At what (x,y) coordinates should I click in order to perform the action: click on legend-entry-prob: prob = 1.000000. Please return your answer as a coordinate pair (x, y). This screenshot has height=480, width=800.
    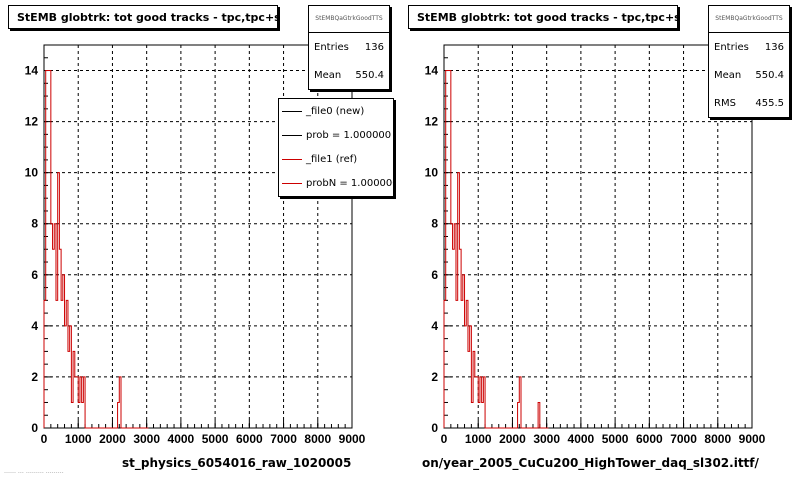
    Looking at the image, I should click on (336, 135).